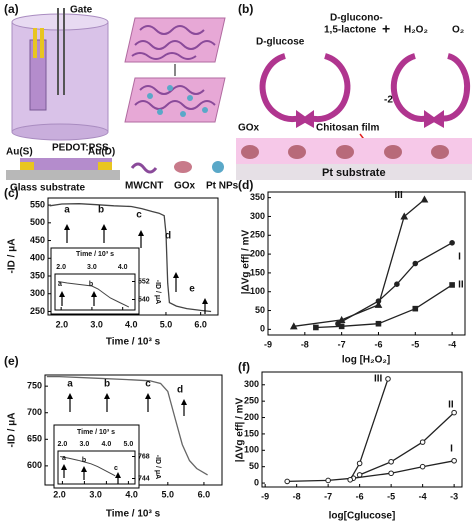 This screenshot has height=528, width=474. I want to click on y-tick-label: 650, so click(34, 439).